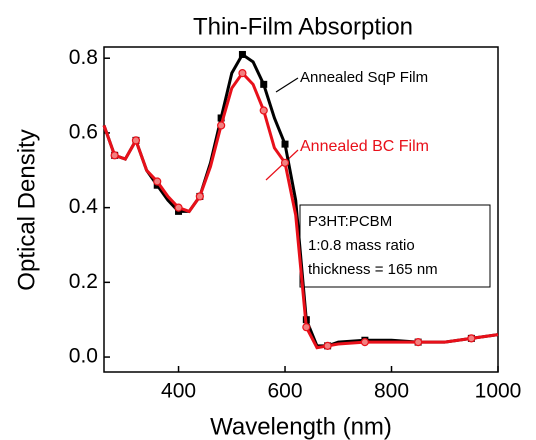 The width and height of the screenshot is (536, 440). I want to click on annotation-text: 1:0.8 mass ratio, so click(361, 245).